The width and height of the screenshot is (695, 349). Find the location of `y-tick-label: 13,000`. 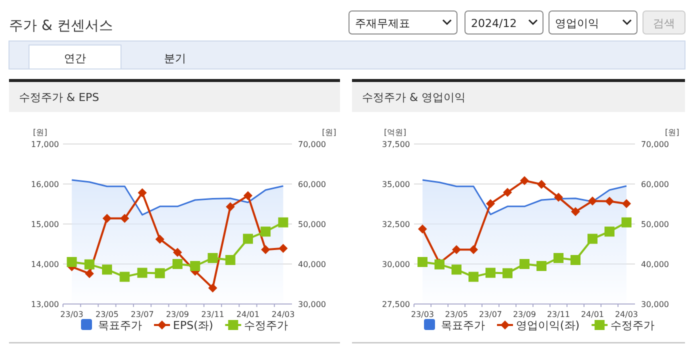

y-tick-label: 13,000 is located at coordinates (45, 304).